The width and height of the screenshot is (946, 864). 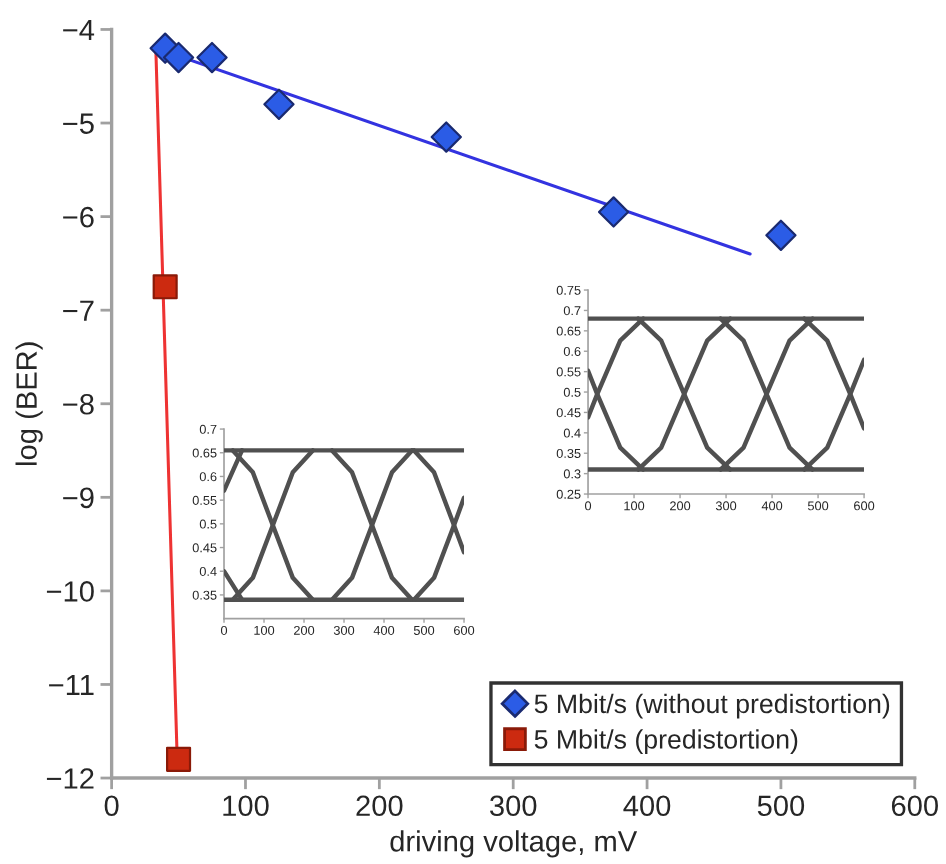 What do you see at coordinates (70, 591) in the screenshot?
I see `y-tick-label: −10` at bounding box center [70, 591].